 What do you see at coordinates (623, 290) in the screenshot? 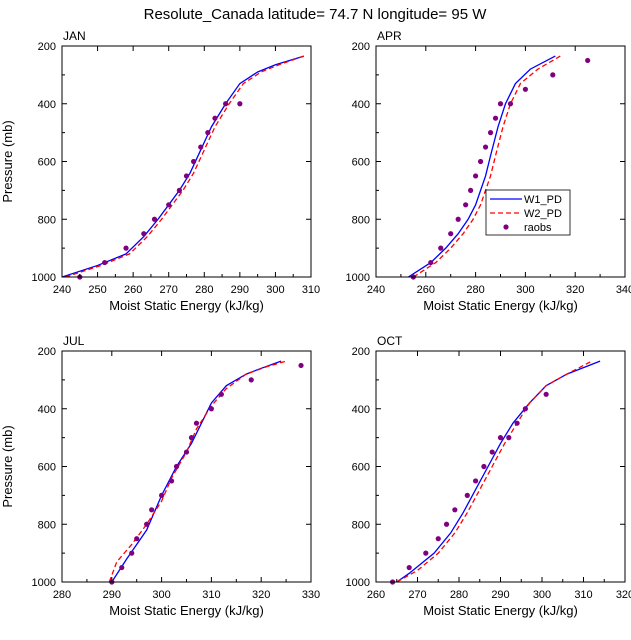
I see `x-tick-label: 340` at bounding box center [623, 290].